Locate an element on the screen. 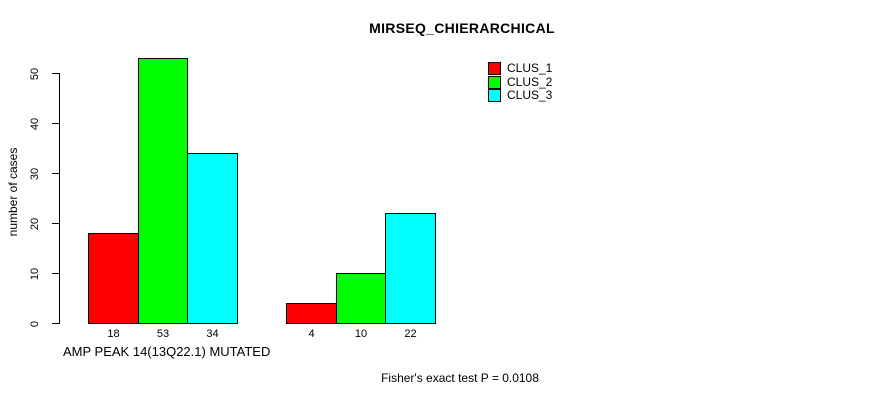 This screenshot has height=400, width=890. bar-clus_1-group2 is located at coordinates (311, 313).